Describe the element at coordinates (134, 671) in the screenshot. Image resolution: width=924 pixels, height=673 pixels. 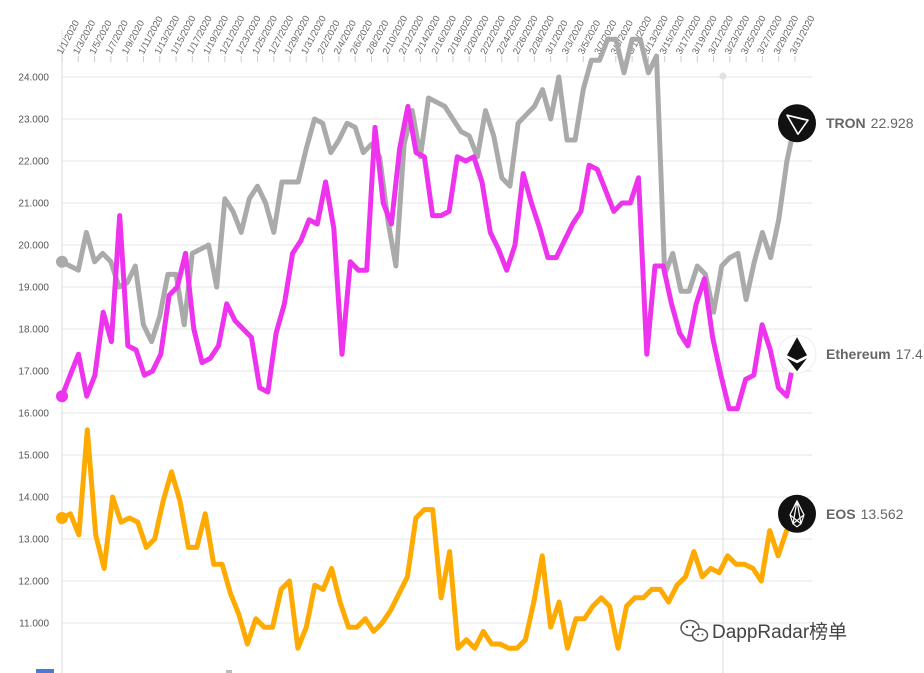
I see `bottom-legend-hint` at that location.